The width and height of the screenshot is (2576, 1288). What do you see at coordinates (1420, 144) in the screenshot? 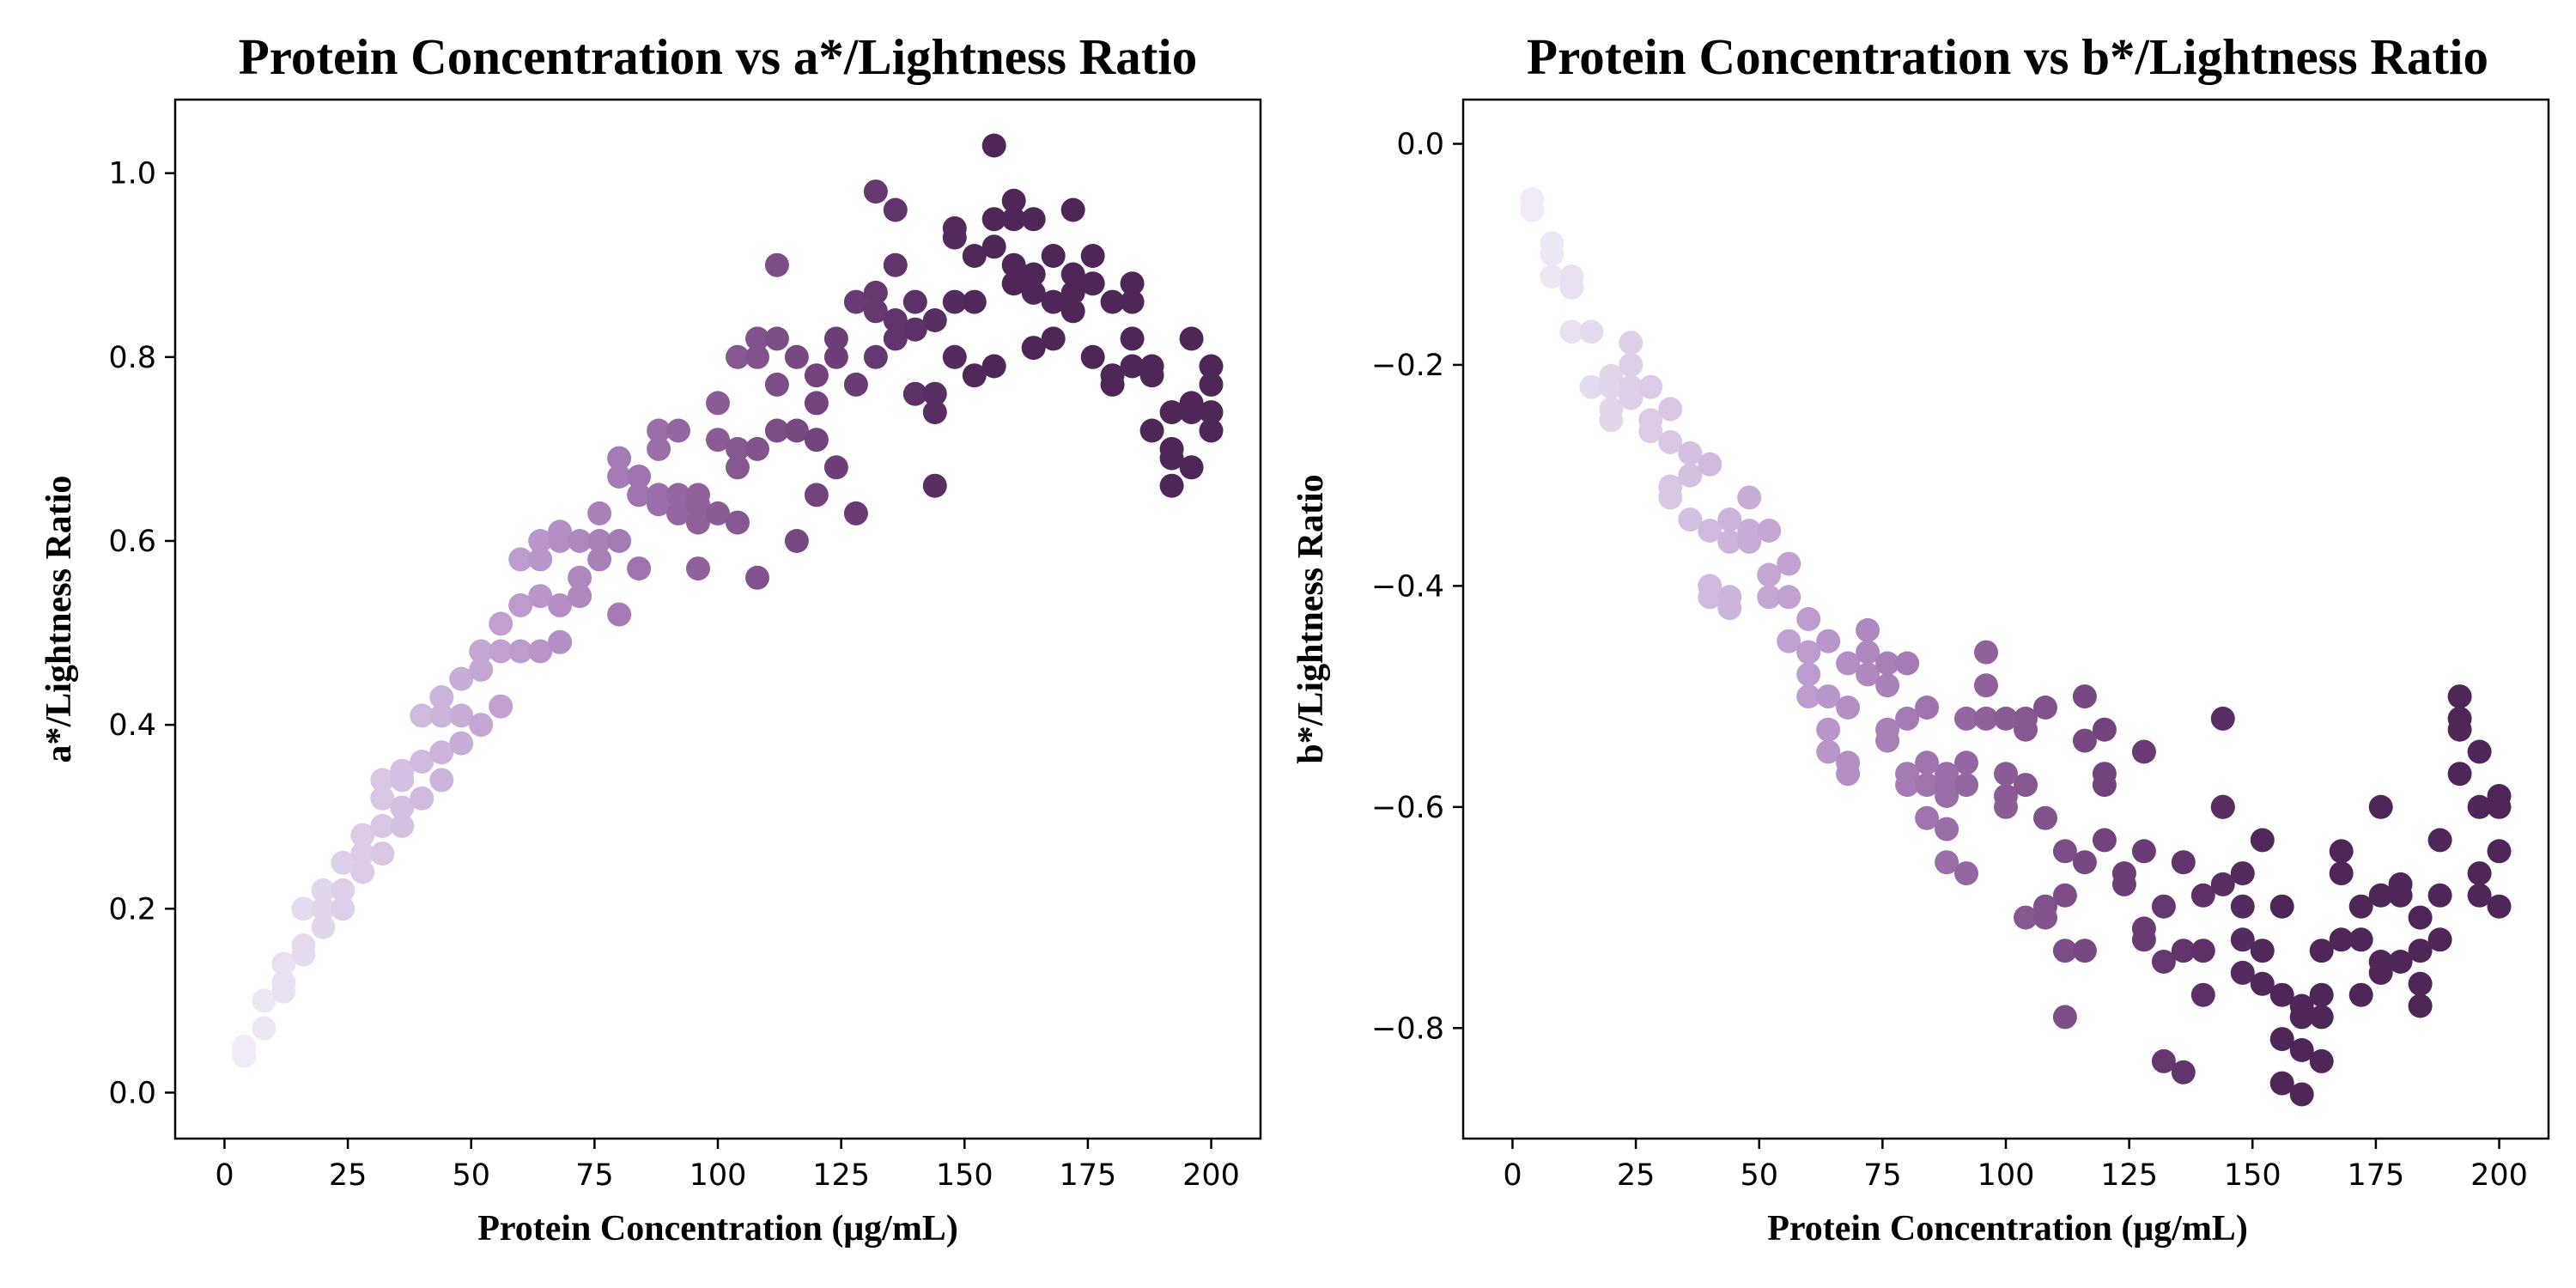
I see `y-tick-label: 0.0` at bounding box center [1420, 144].